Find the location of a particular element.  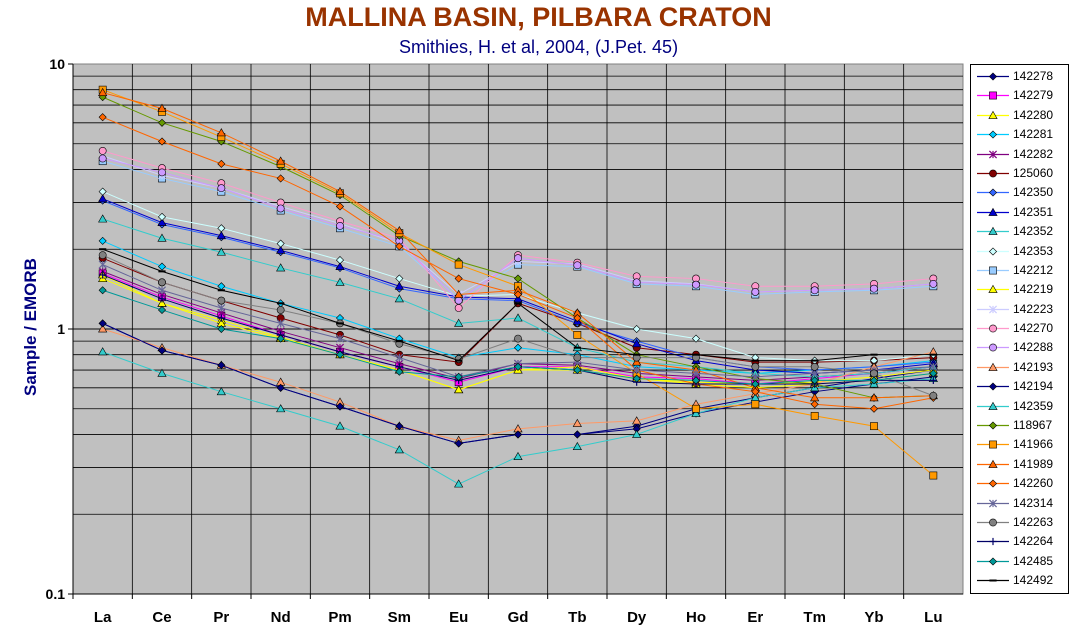

legend-item: 142264 is located at coordinates (1019, 541).